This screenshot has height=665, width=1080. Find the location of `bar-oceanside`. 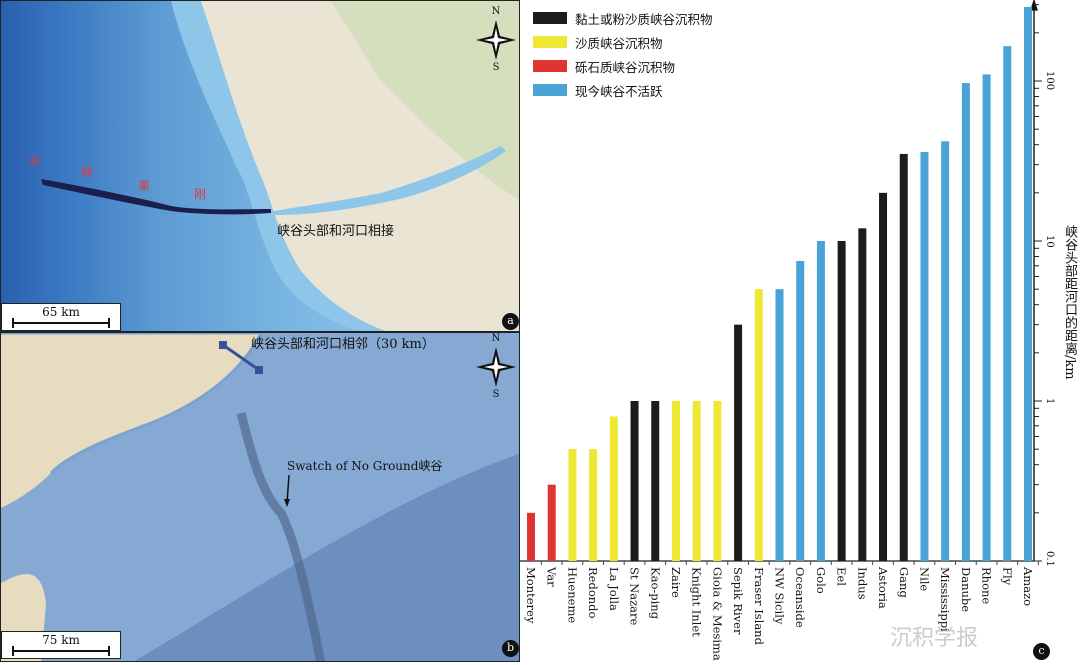

bar-oceanside is located at coordinates (800, 410).